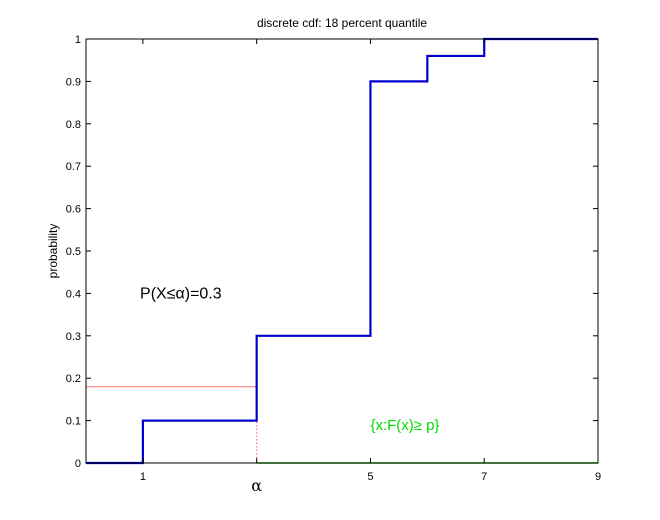 The width and height of the screenshot is (660, 520). Describe the element at coordinates (53, 251) in the screenshot. I see `y-axis-label: probability` at that location.